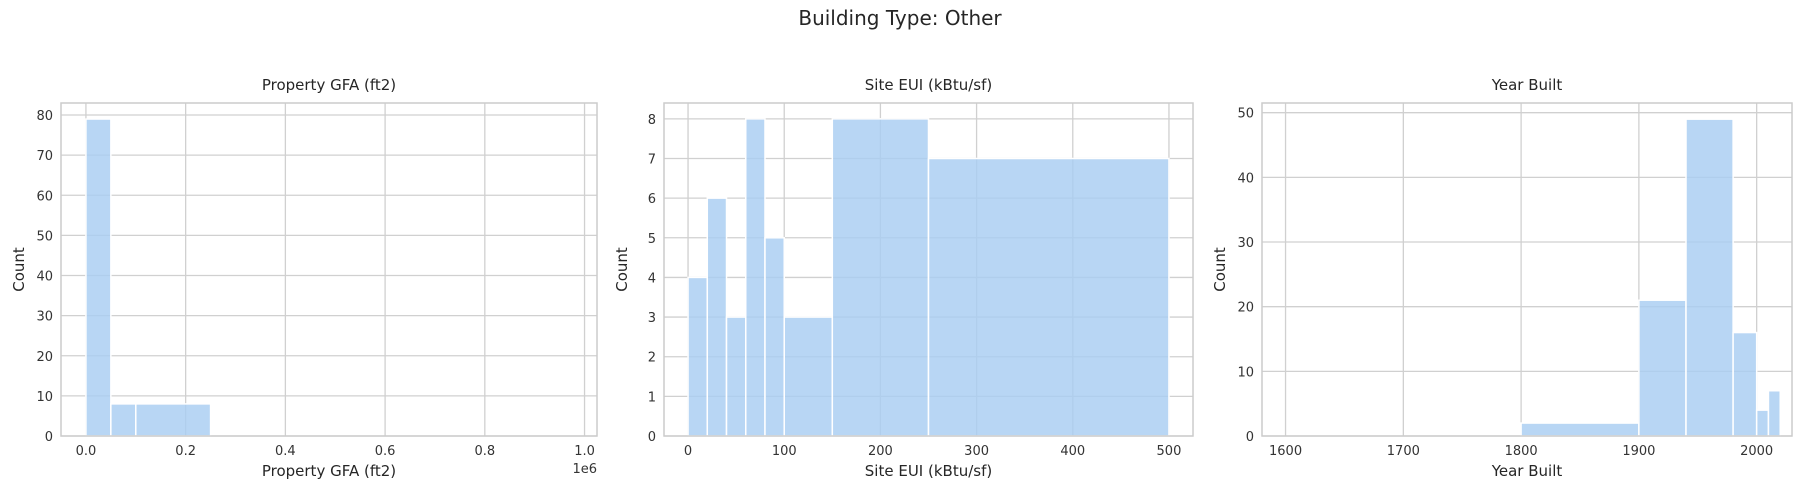  Describe the element at coordinates (652, 120) in the screenshot. I see `y-tick-label: 8` at that location.